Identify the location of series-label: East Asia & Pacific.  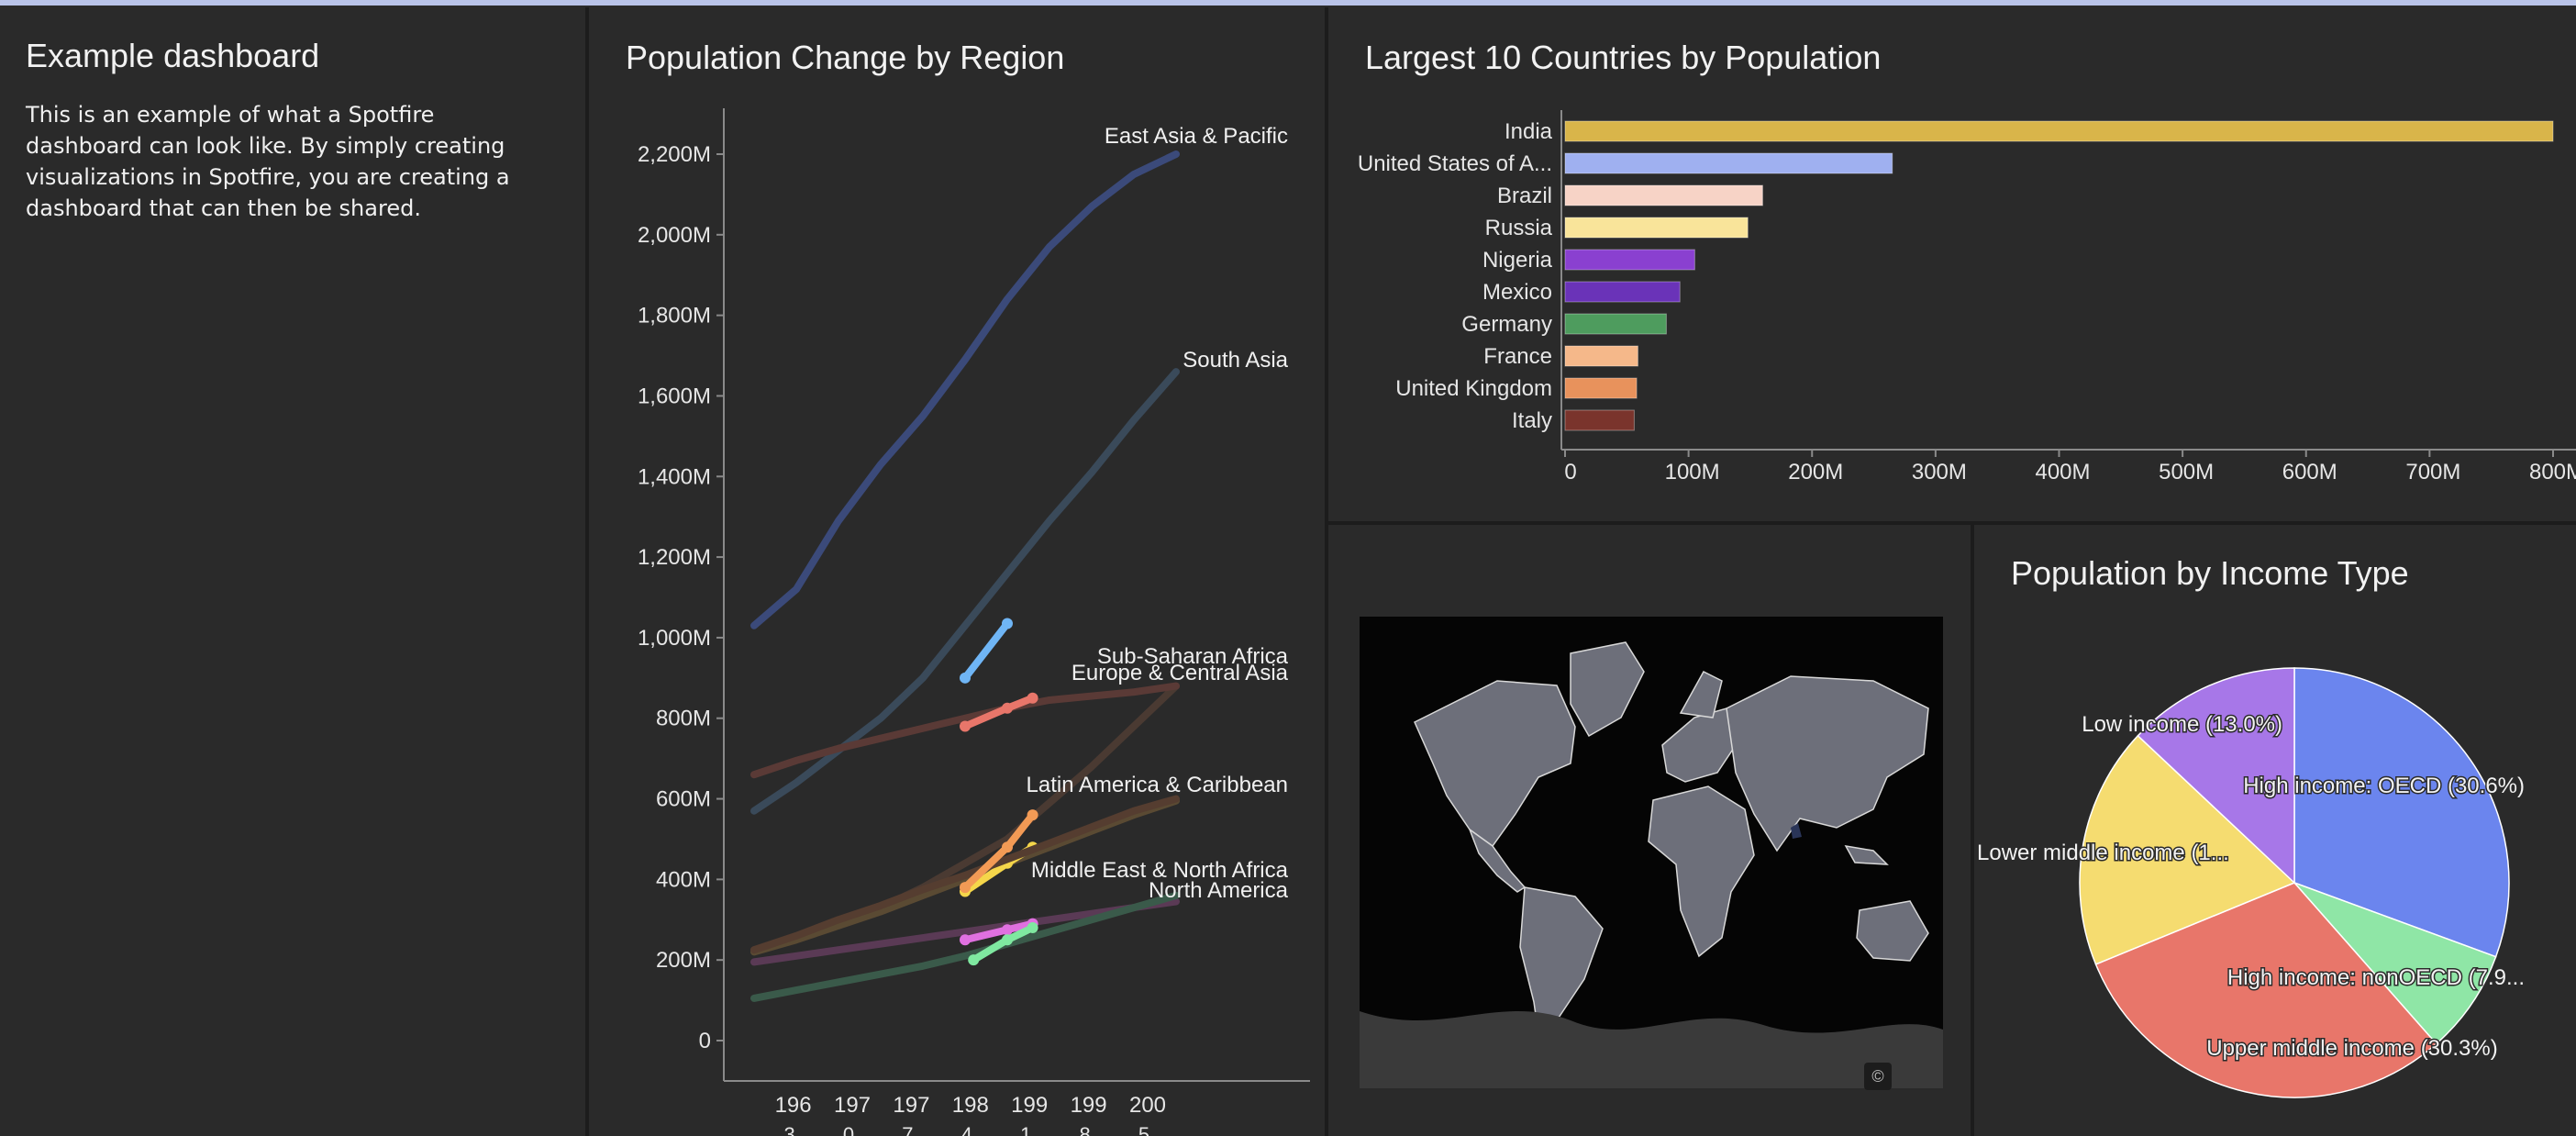
(1196, 136).